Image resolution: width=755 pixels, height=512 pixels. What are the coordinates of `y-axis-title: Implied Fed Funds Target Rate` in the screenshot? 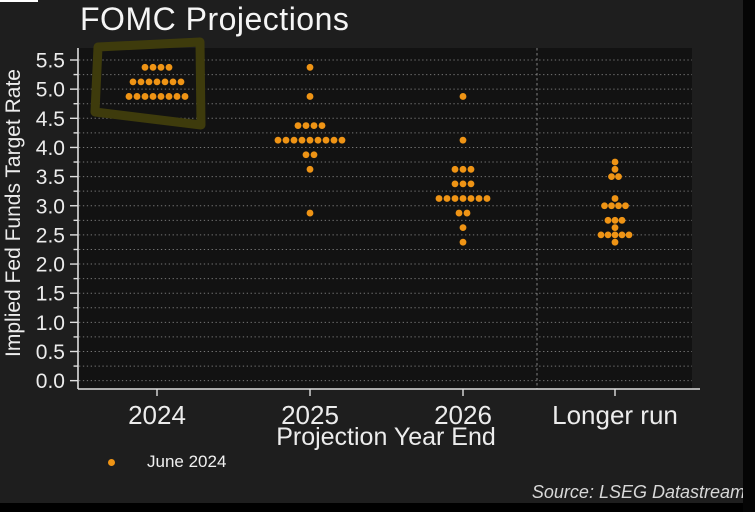 It's located at (13, 213).